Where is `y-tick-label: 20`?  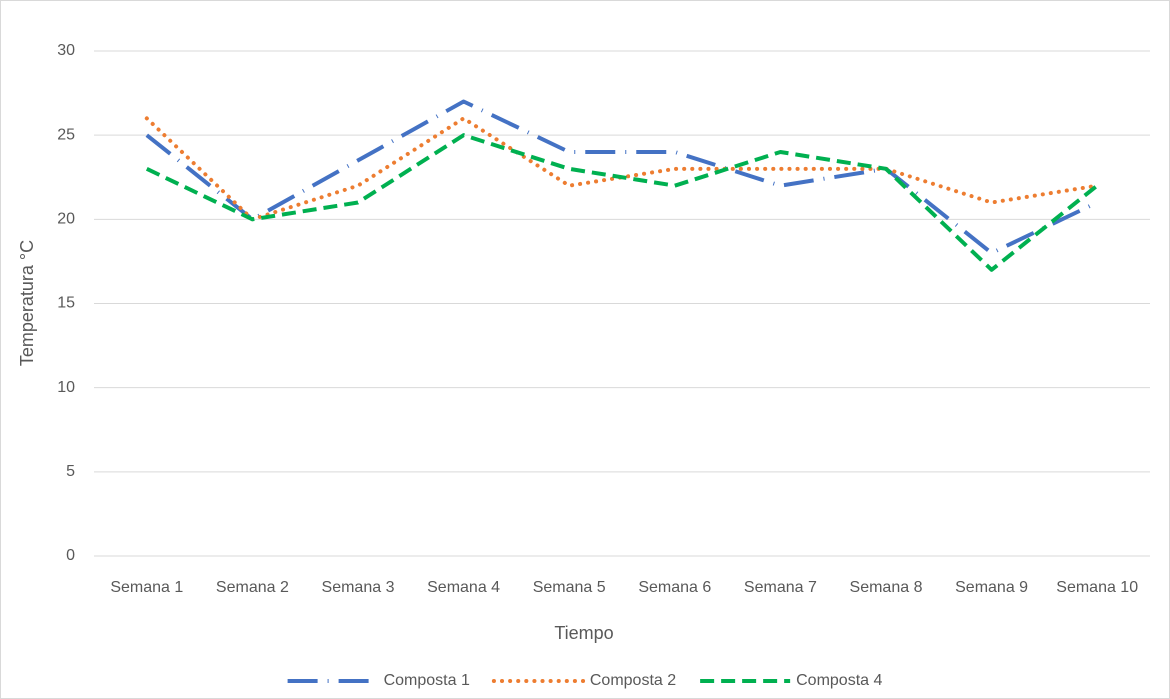
y-tick-label: 20 is located at coordinates (66, 219).